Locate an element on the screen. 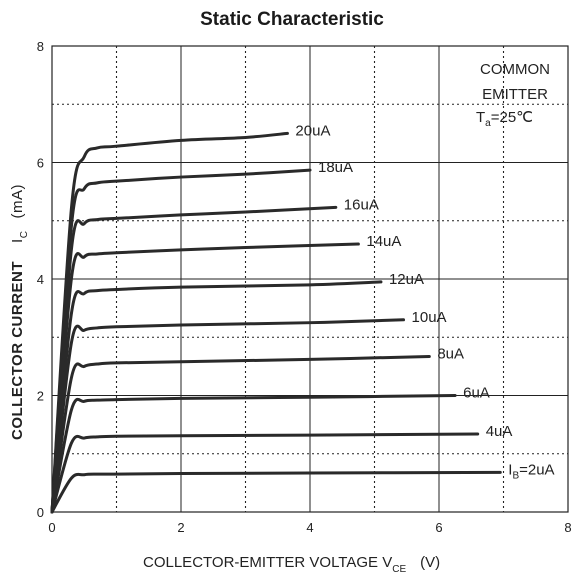 This screenshot has width=572, height=578. curve-label: 14uA is located at coordinates (383, 241).